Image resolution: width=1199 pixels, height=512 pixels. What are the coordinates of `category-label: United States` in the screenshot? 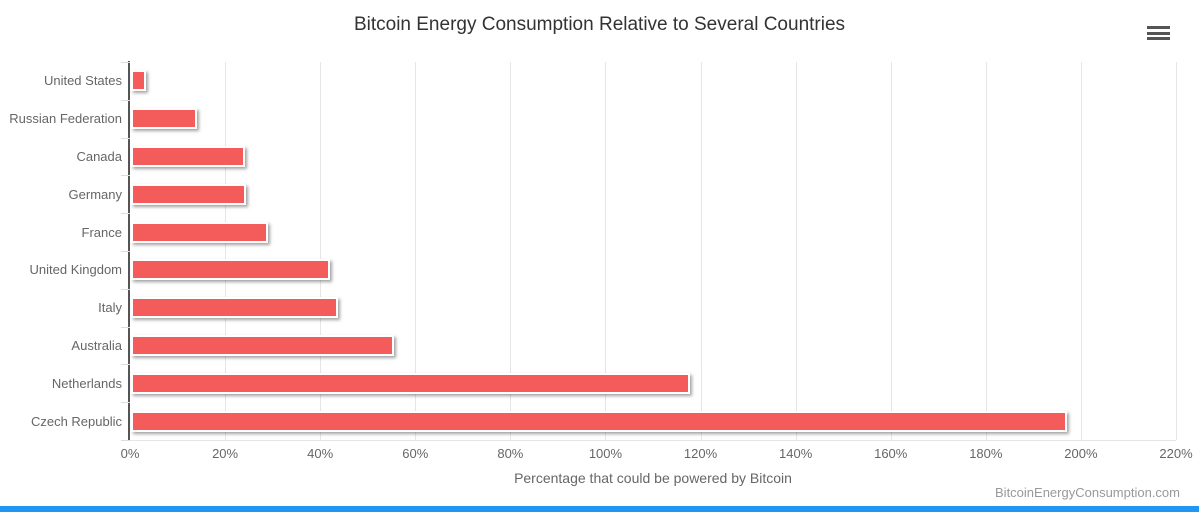 It's located at (82, 81).